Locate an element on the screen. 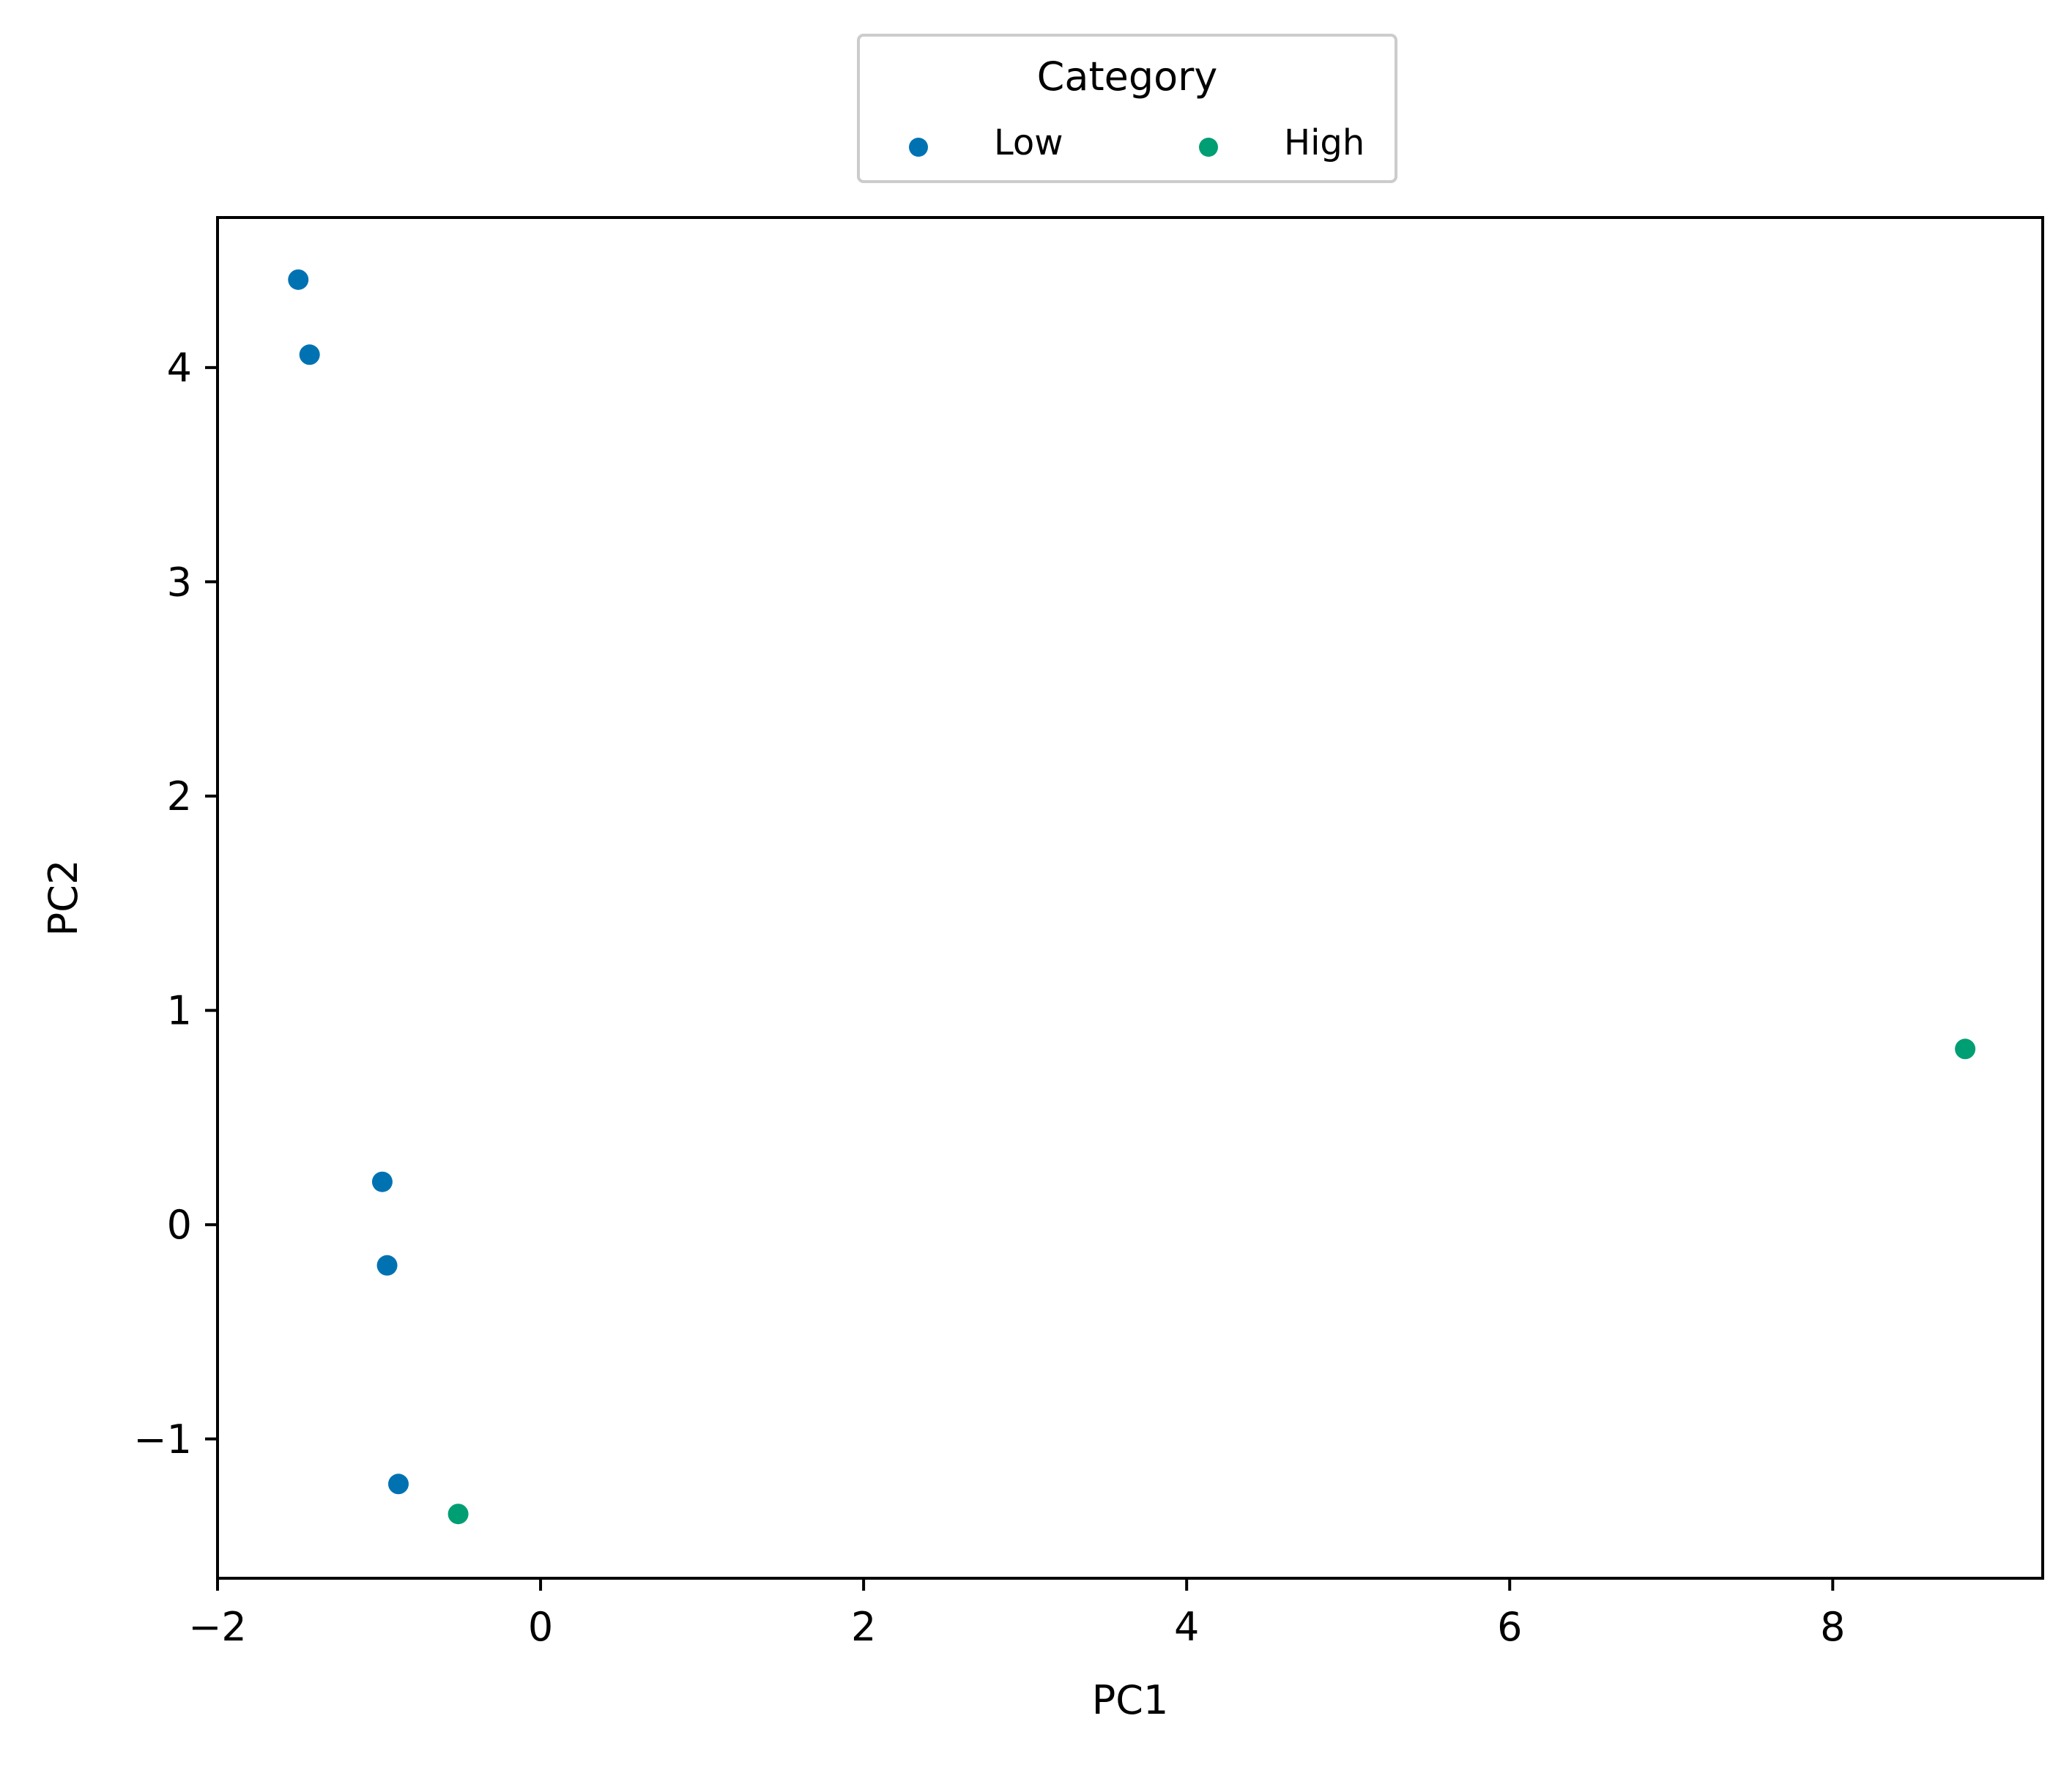 The width and height of the screenshot is (2072, 1765). y-axis-label: PC2 is located at coordinates (63, 898).